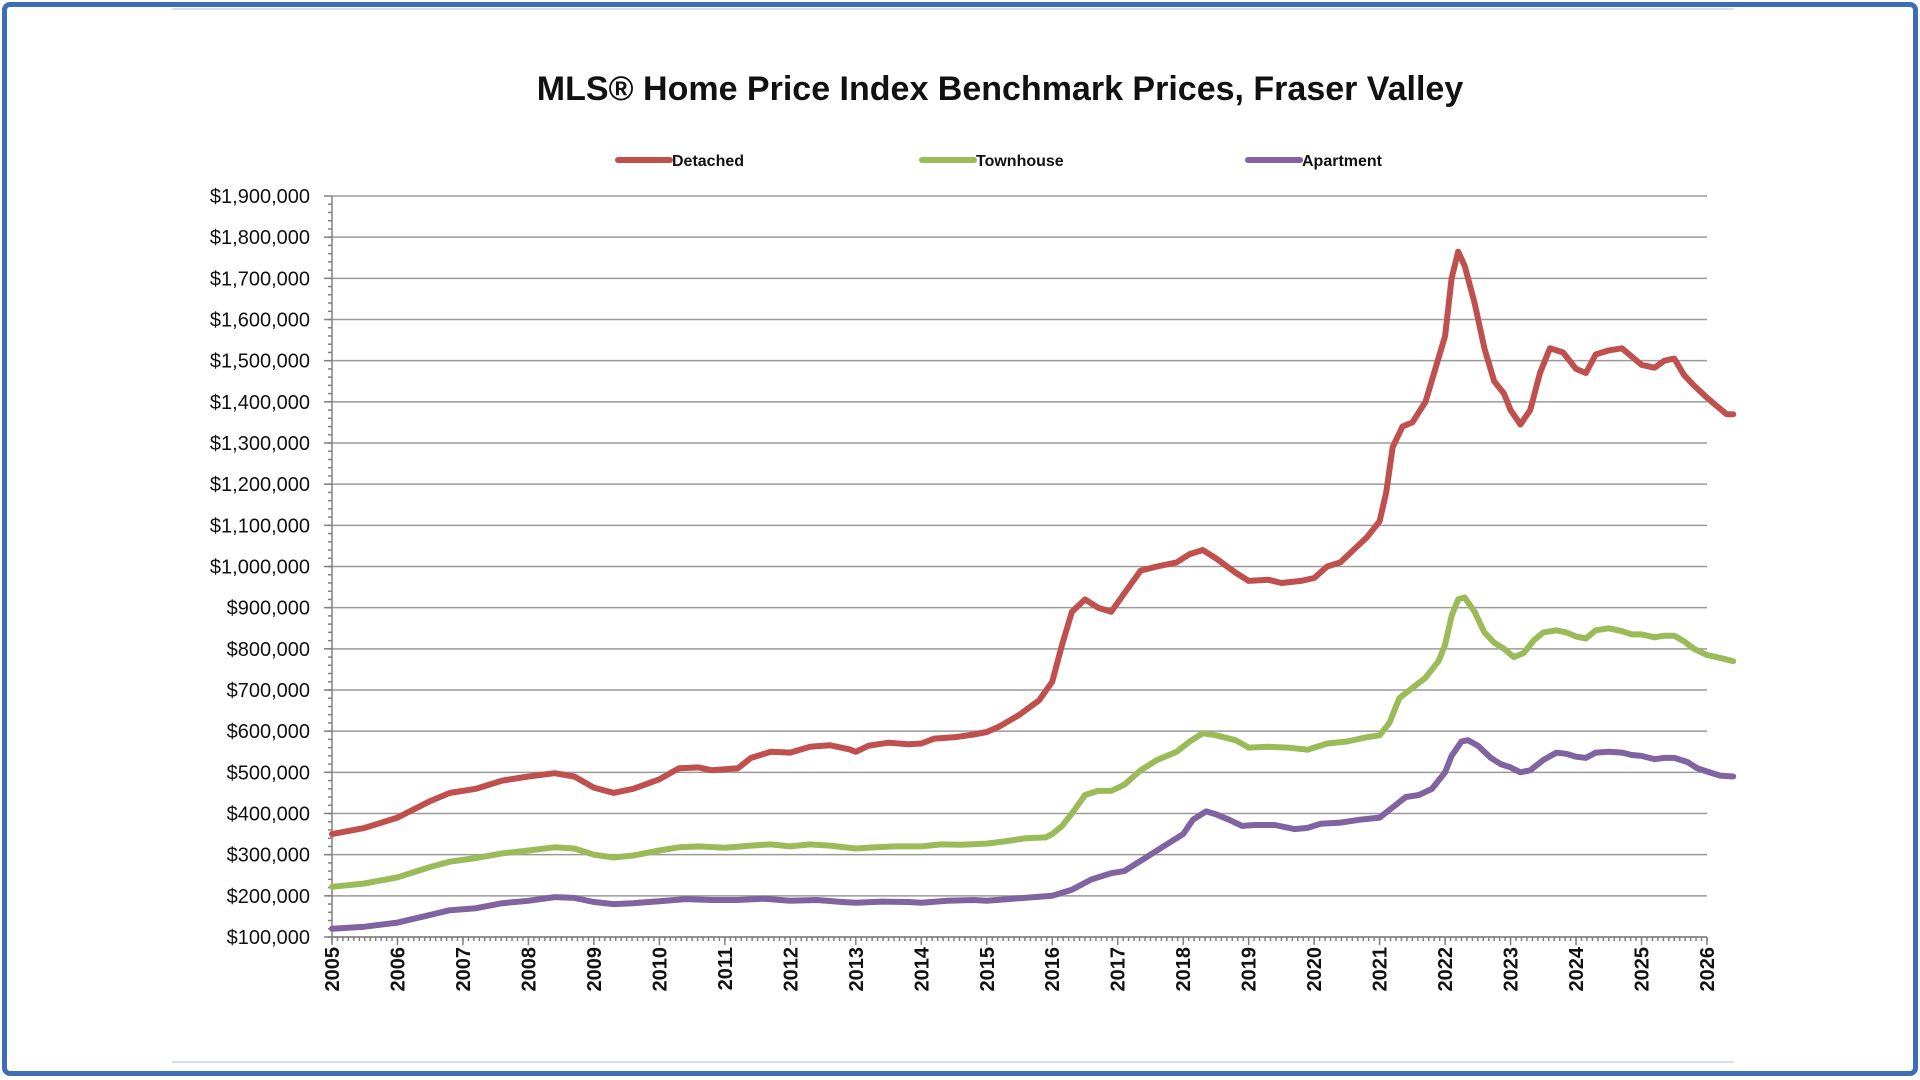 This screenshot has height=1080, width=1920. Describe the element at coordinates (398, 969) in the screenshot. I see `x-tick-label: 2006` at that location.